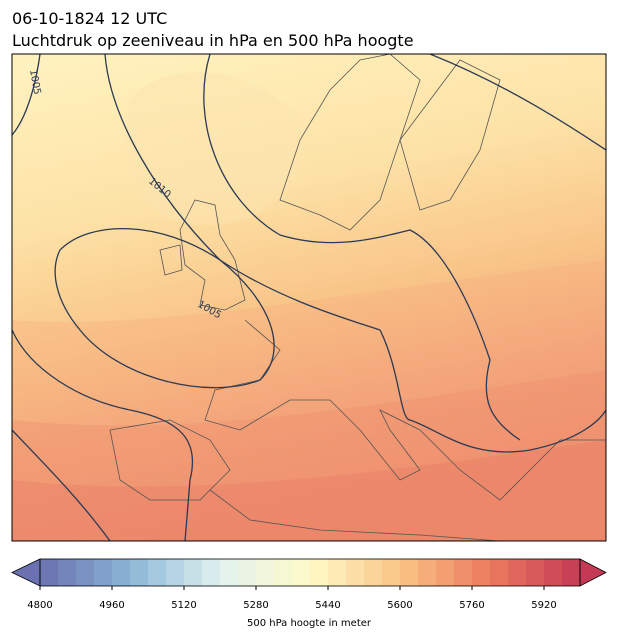 Image resolution: width=618 pixels, height=639 pixels. What do you see at coordinates (255, 605) in the screenshot?
I see `colorbar-tick-label: 5280` at bounding box center [255, 605].